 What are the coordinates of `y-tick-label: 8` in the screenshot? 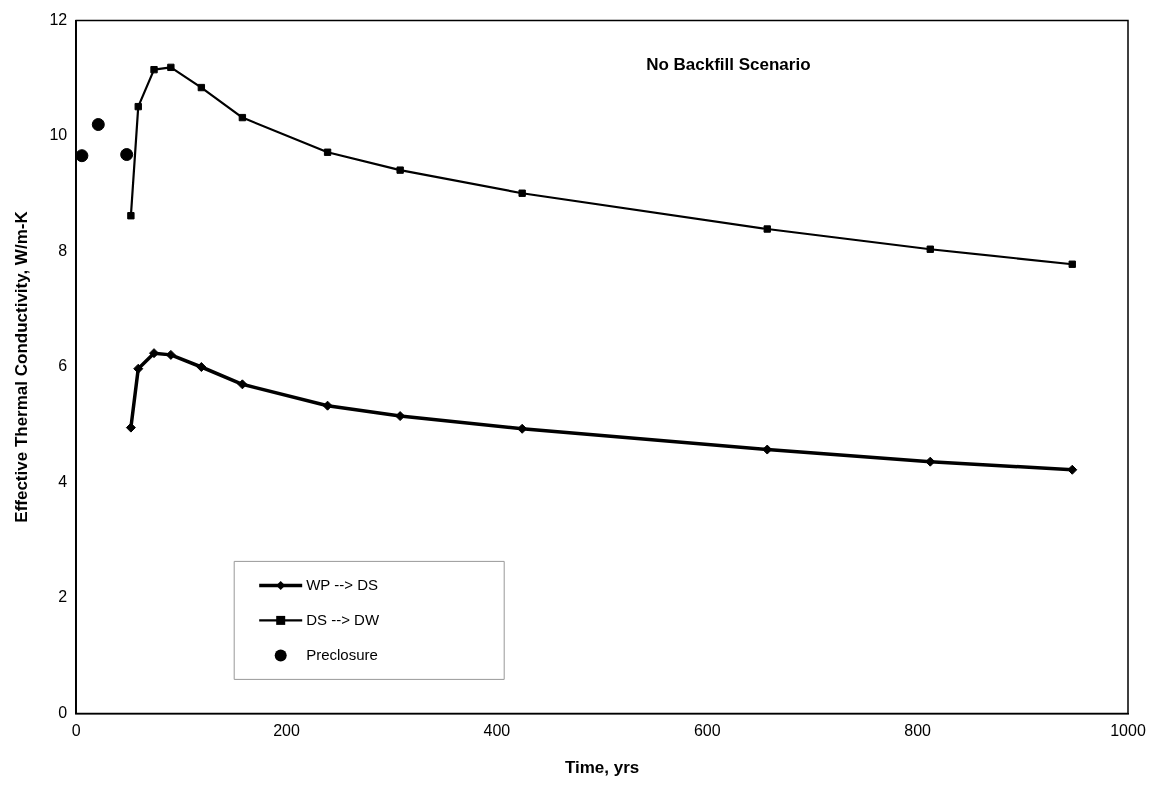 It's located at (63, 250).